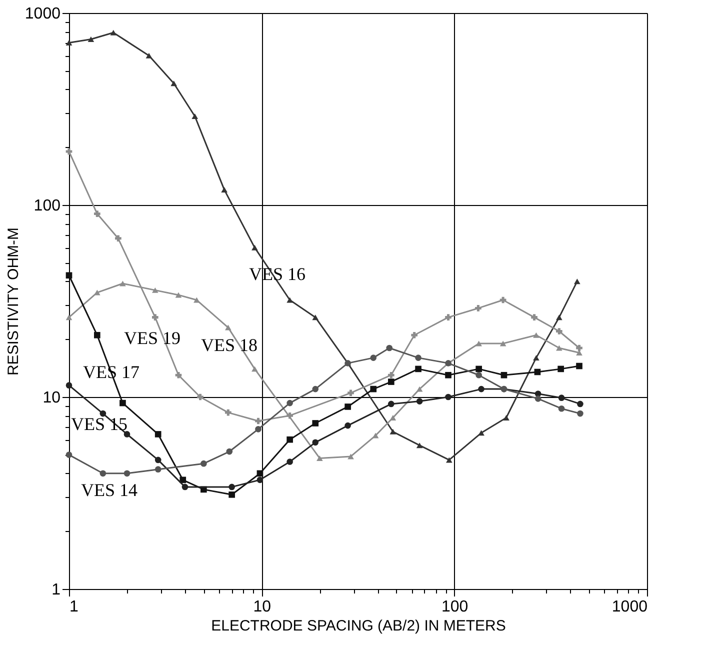 This screenshot has width=701, height=668. I want to click on annotation: VES 14, so click(109, 490).